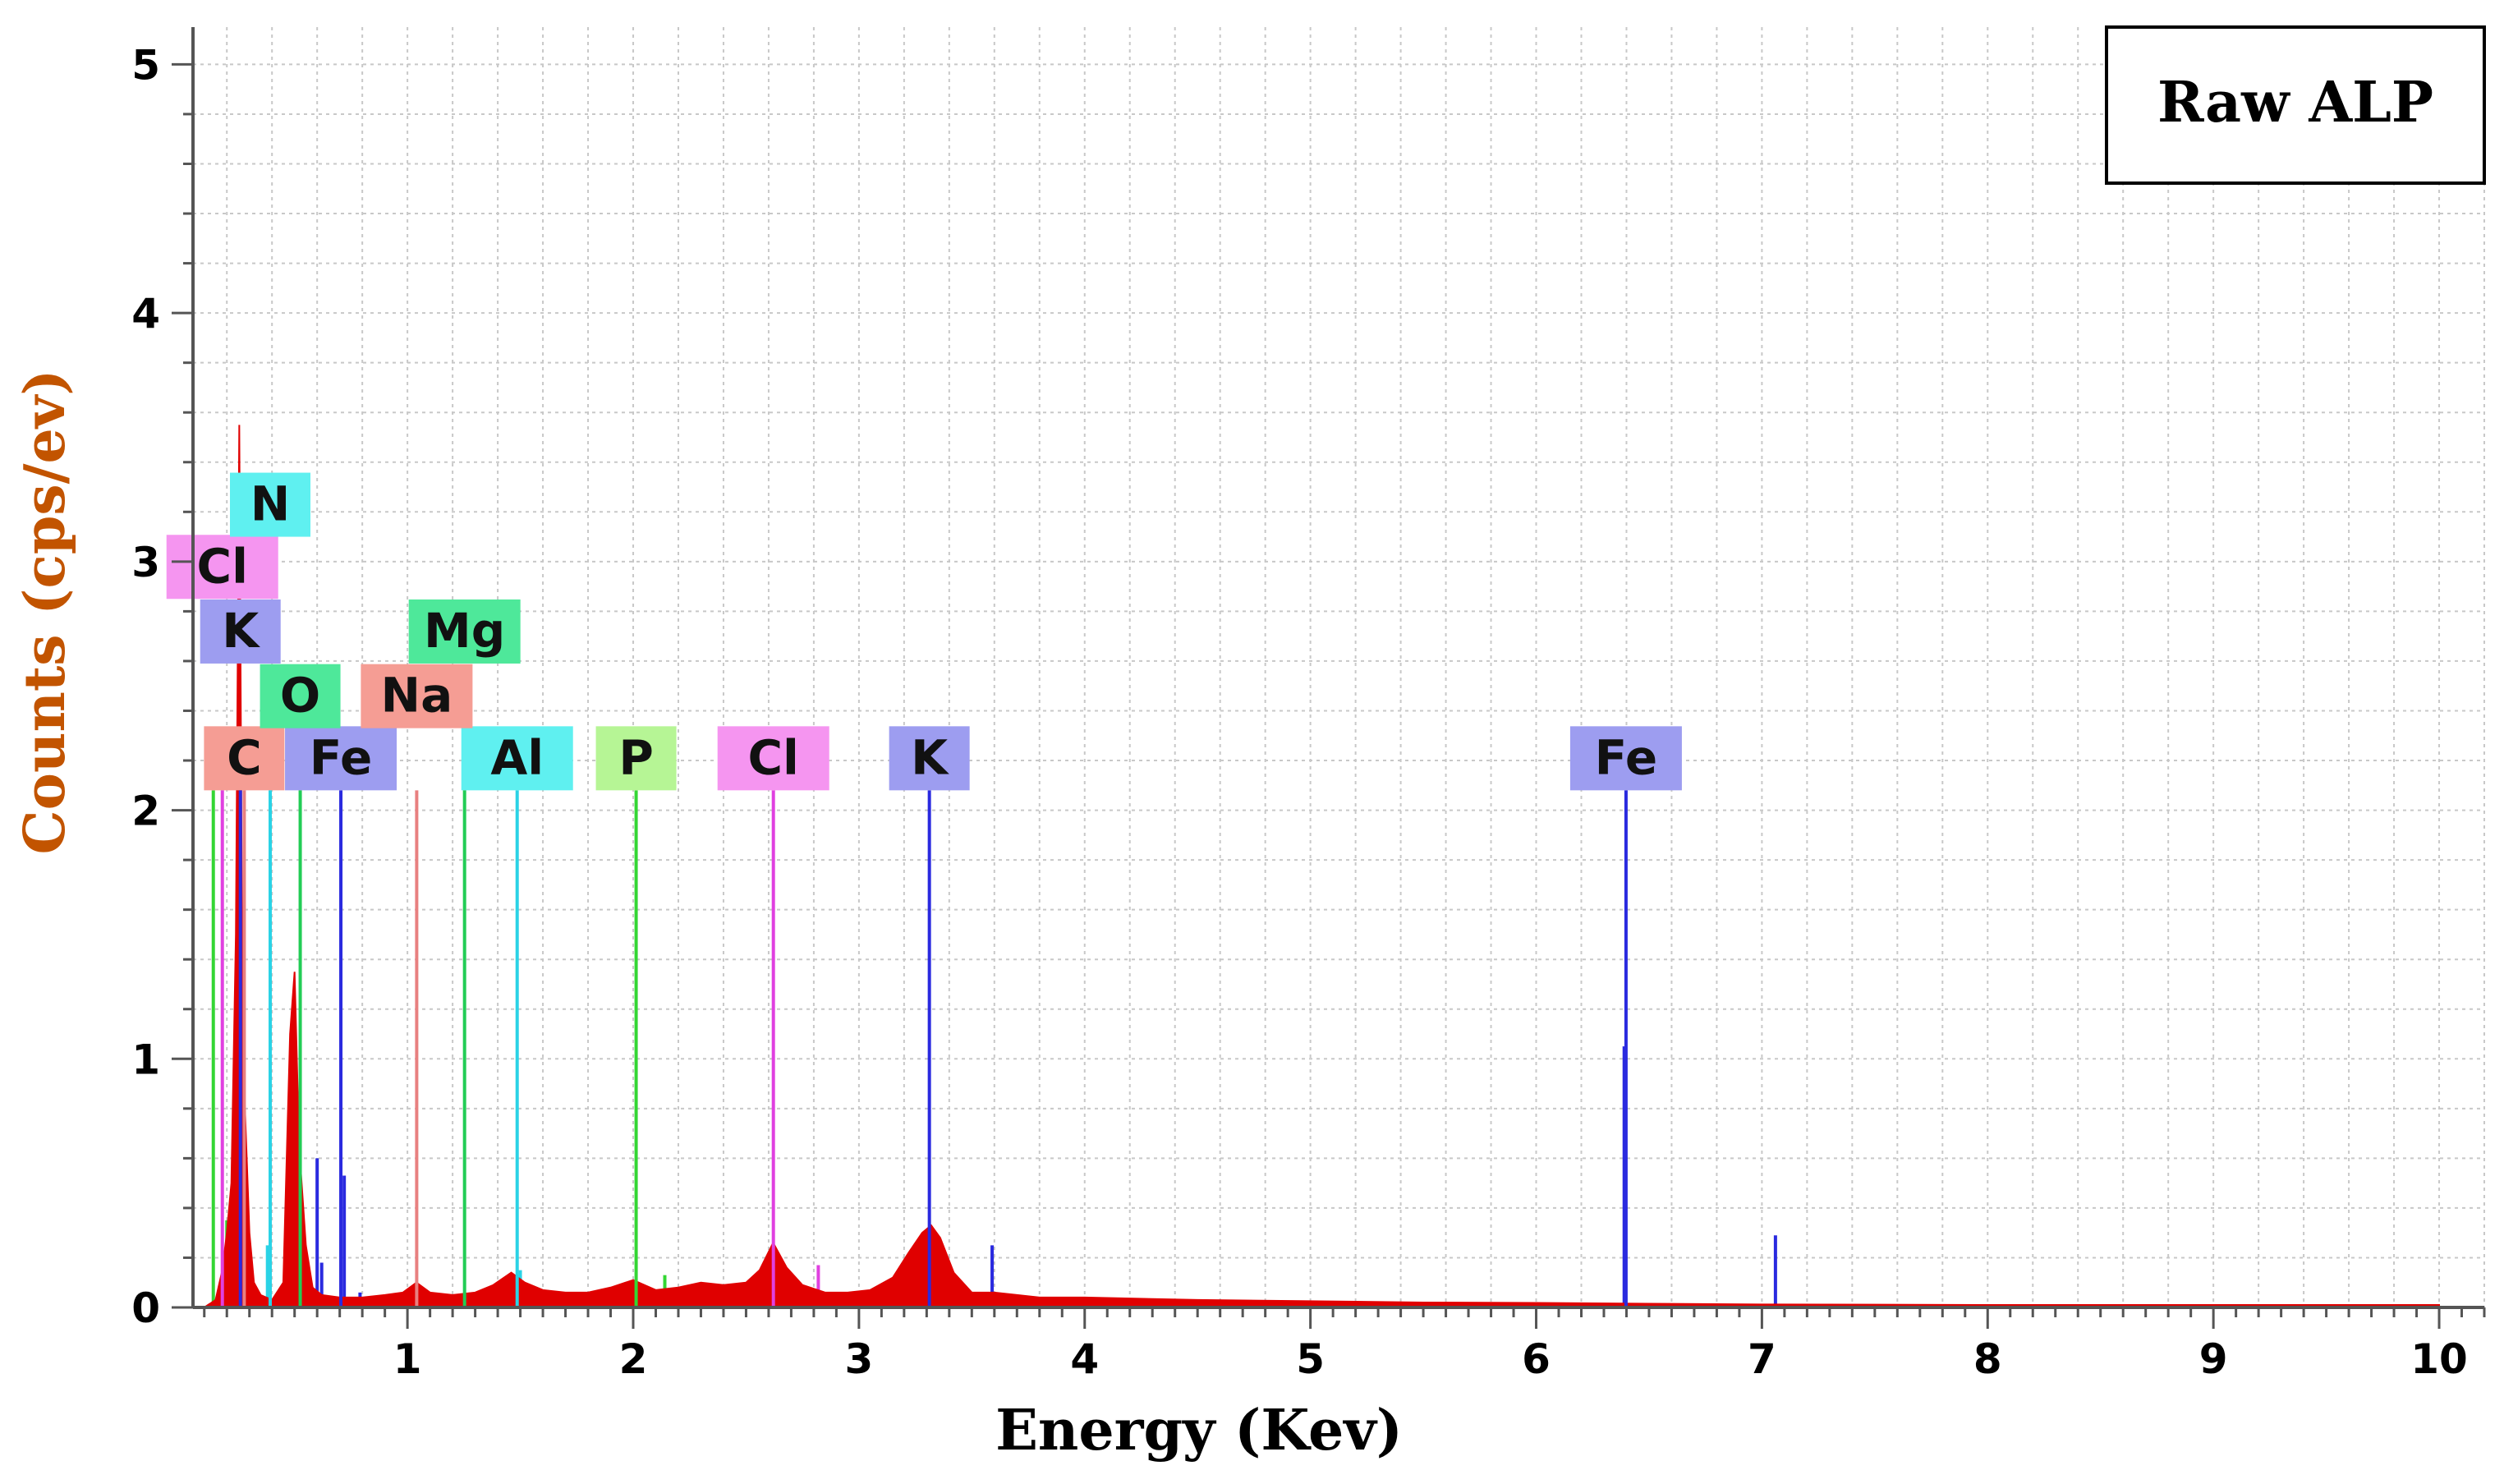 The image size is (2504, 1484). I want to click on x-tick-label: 5, so click(1310, 1359).